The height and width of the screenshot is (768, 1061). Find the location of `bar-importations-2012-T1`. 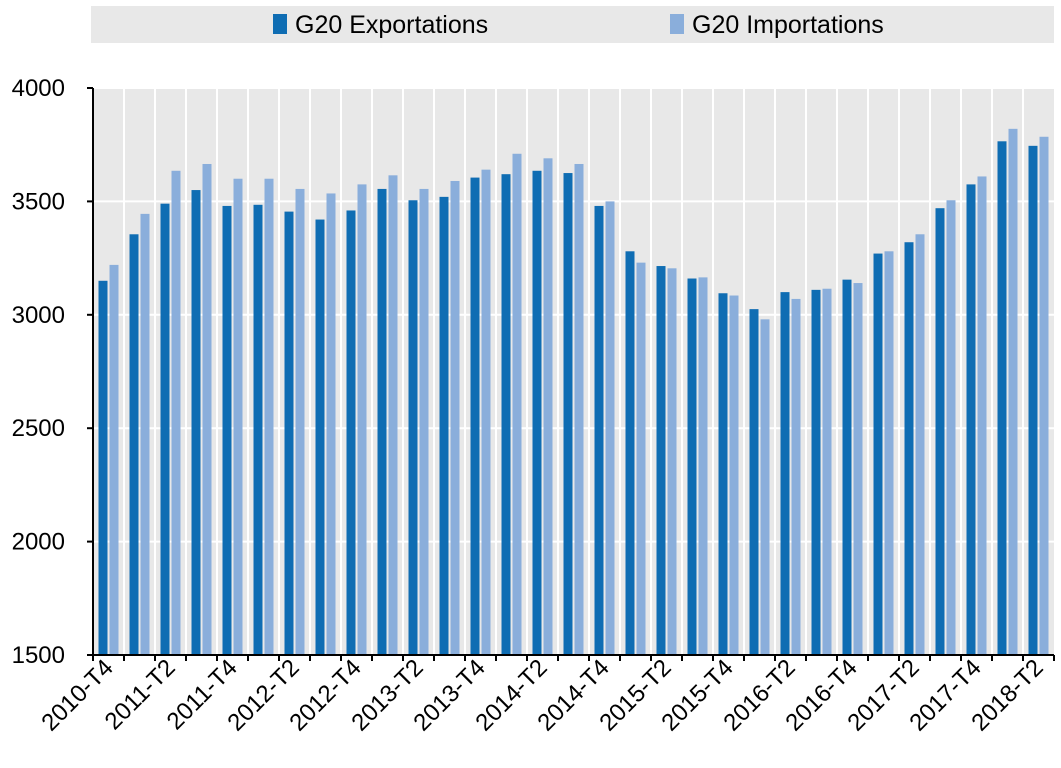

bar-importations-2012-T1 is located at coordinates (269, 416).